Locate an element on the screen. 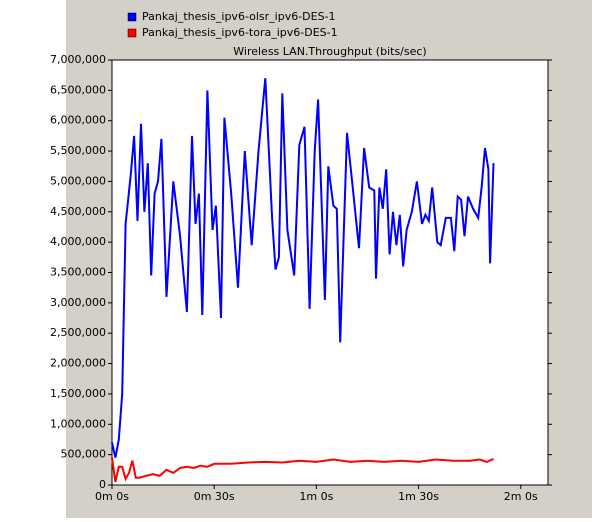 The width and height of the screenshot is (592, 522). y-tick-label: 6,000,000 is located at coordinates (78, 120).